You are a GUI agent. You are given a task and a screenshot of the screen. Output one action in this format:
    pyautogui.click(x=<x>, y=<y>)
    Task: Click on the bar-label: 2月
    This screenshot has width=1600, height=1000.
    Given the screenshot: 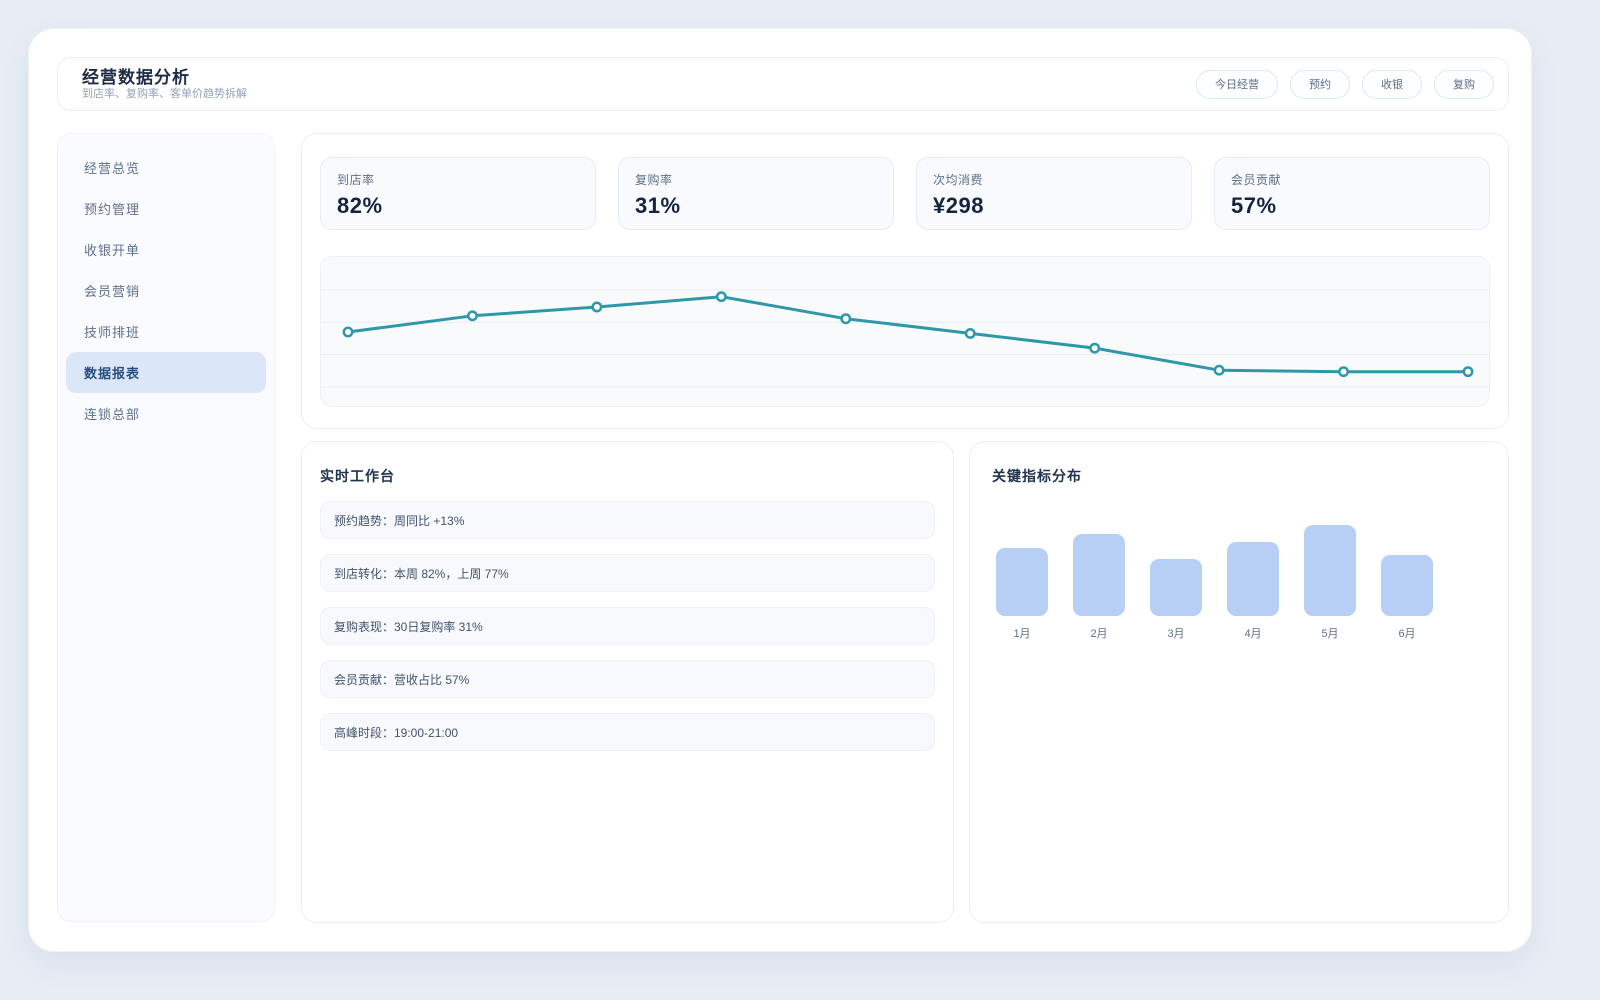 What is the action you would take?
    pyautogui.click(x=1099, y=634)
    